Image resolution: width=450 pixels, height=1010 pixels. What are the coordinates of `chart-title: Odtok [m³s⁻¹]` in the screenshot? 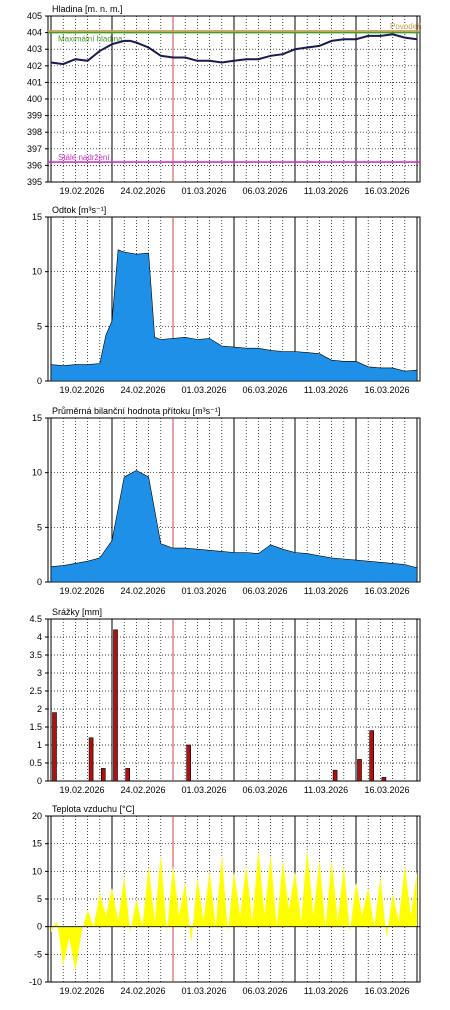 It's located at (79, 210).